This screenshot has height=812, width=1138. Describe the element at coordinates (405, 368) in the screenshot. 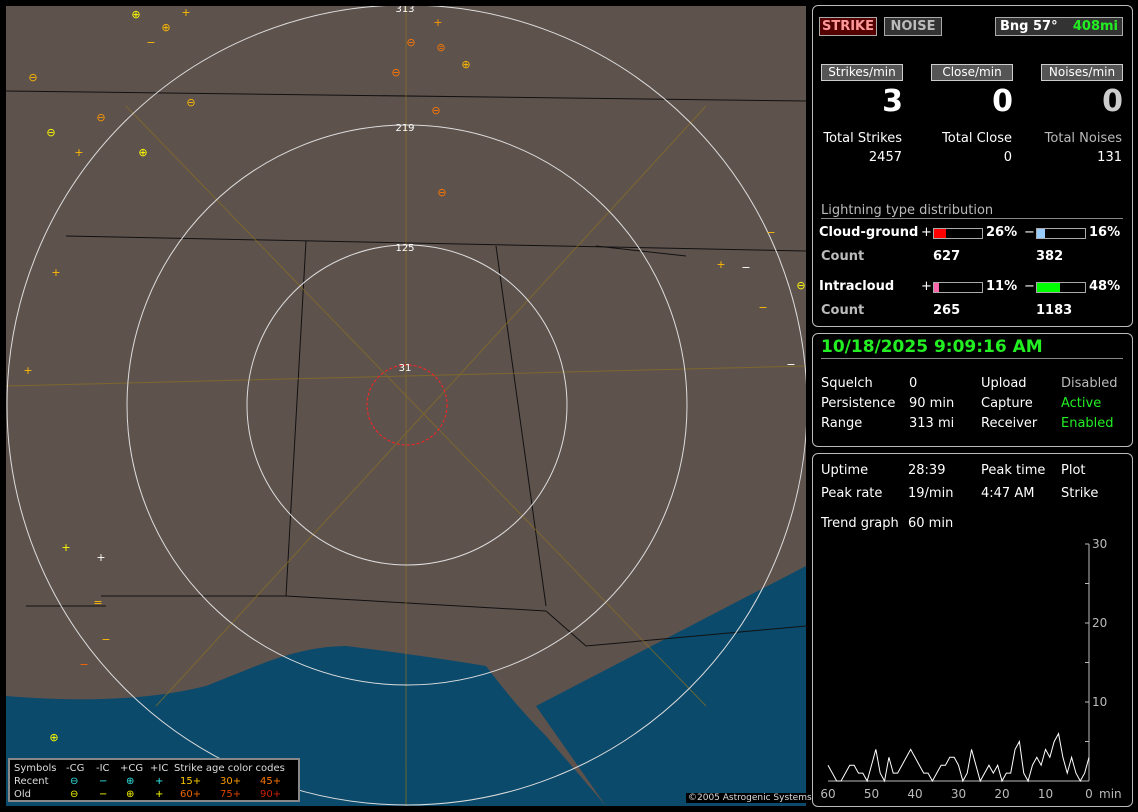

I see `ring-label: 31` at that location.